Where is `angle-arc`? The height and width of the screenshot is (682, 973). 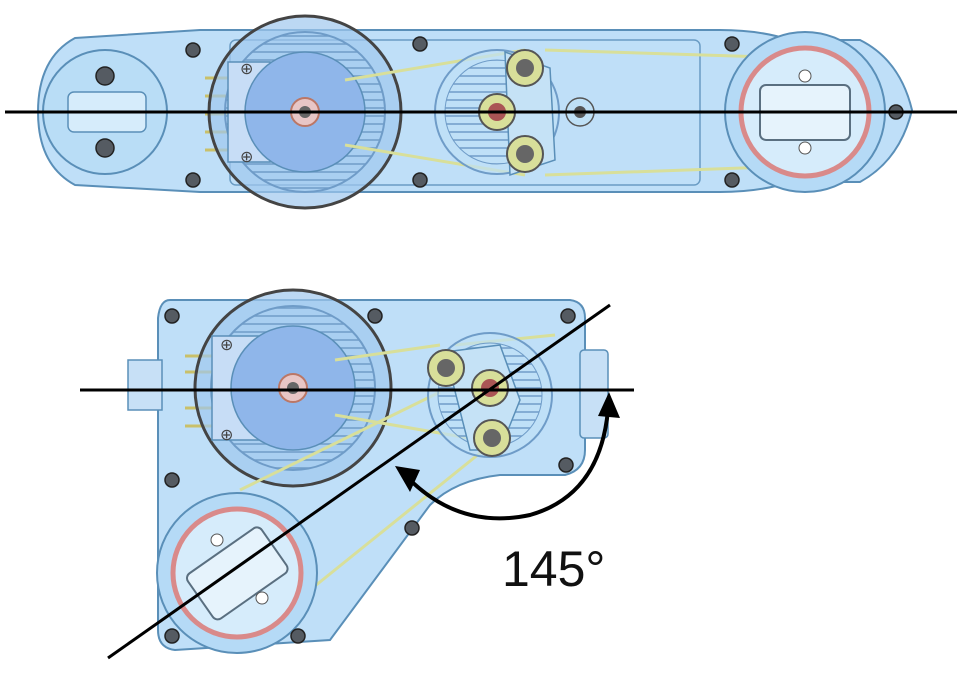
angle-arc is located at coordinates (508, 465).